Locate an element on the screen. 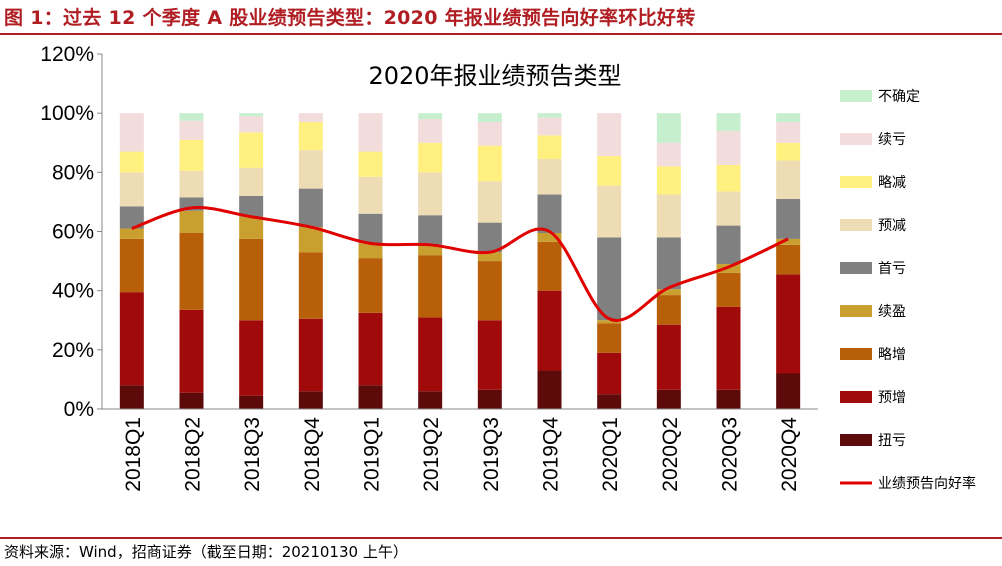  x-tick-label: 2018Q1 is located at coordinates (133, 454).